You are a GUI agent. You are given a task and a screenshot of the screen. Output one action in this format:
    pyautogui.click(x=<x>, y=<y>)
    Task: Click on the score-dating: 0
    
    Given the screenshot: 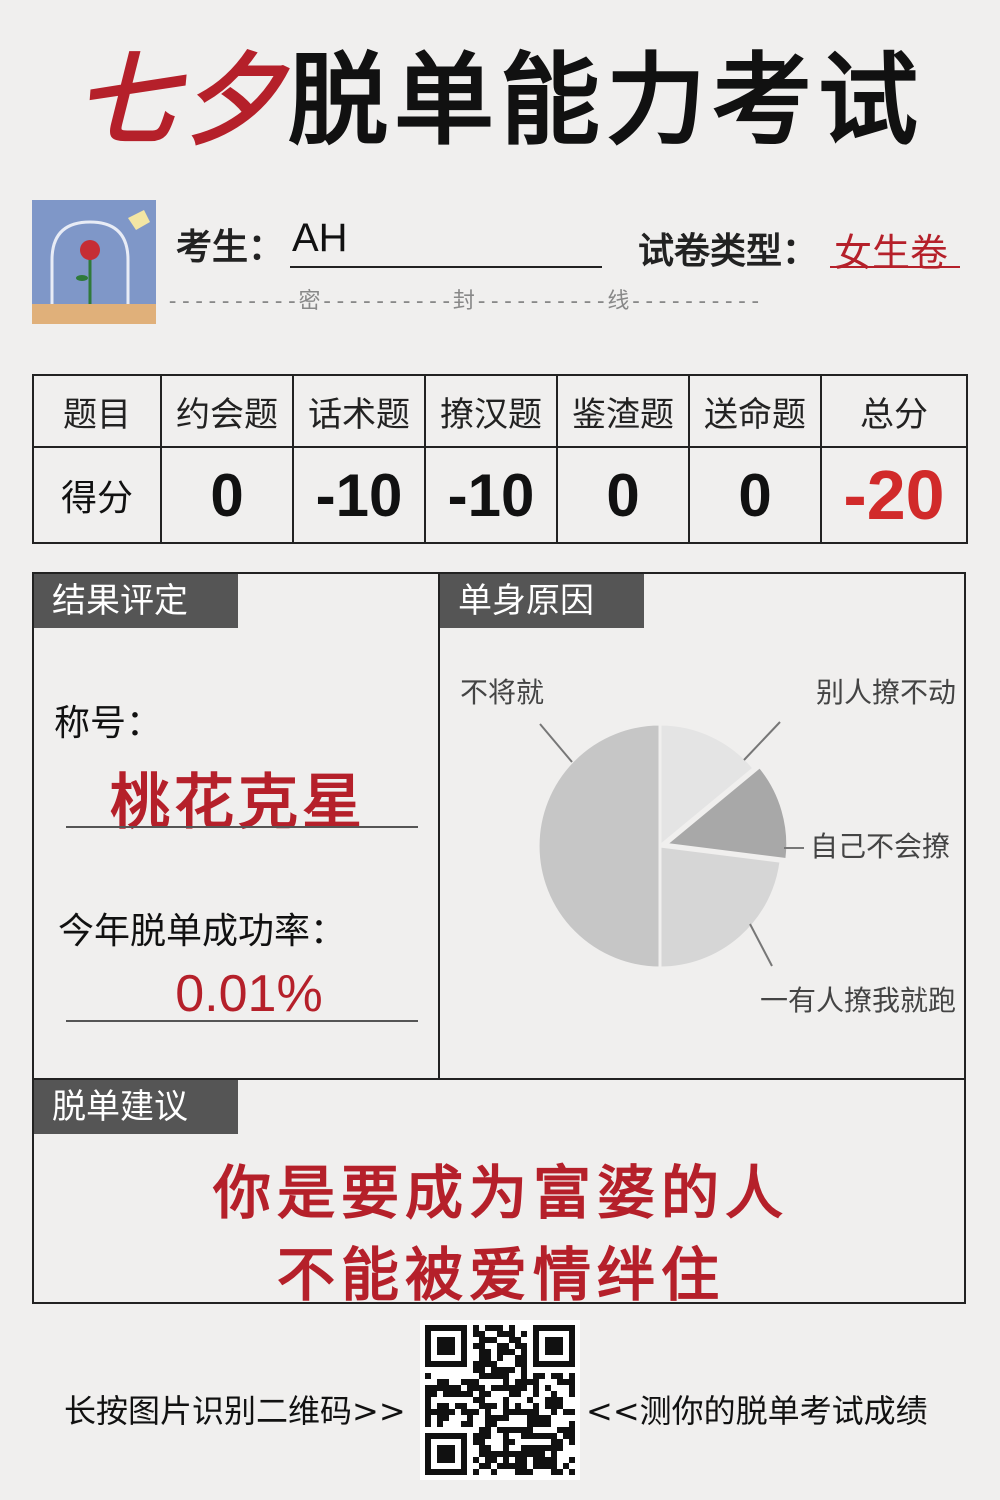 What is the action you would take?
    pyautogui.click(x=227, y=495)
    